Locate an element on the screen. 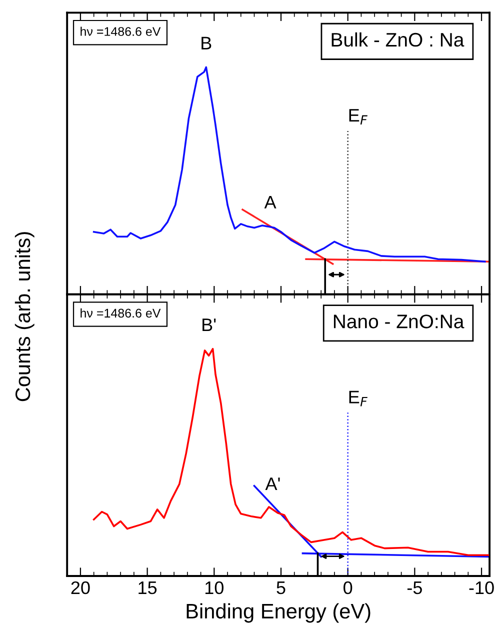 The width and height of the screenshot is (497, 633). x-tick-label: 20 is located at coordinates (80, 587).